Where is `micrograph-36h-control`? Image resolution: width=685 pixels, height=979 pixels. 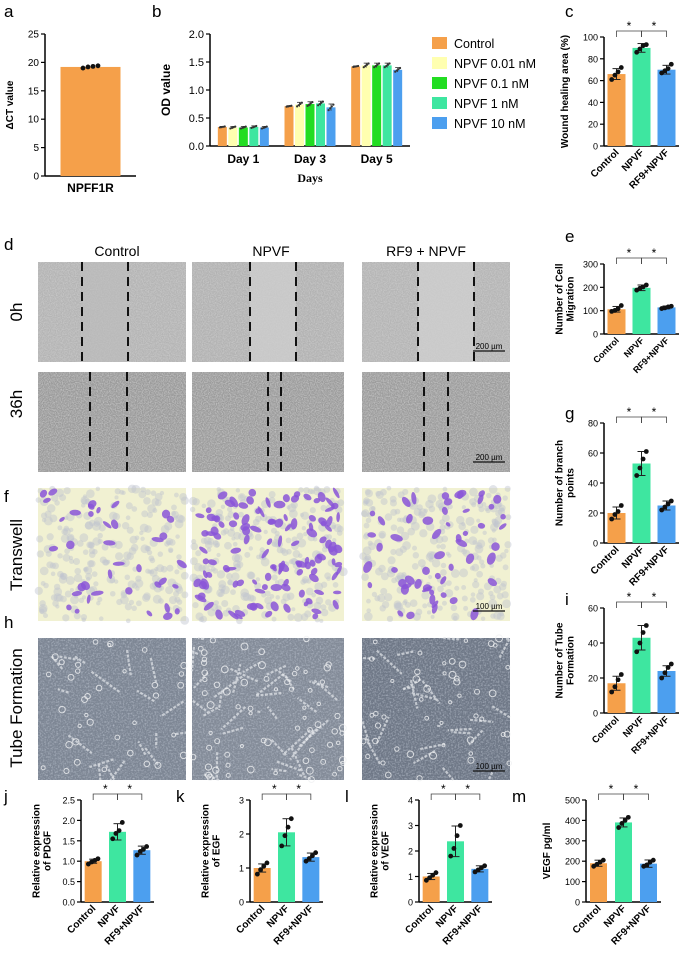
micrograph-36h-control is located at coordinates (112, 422).